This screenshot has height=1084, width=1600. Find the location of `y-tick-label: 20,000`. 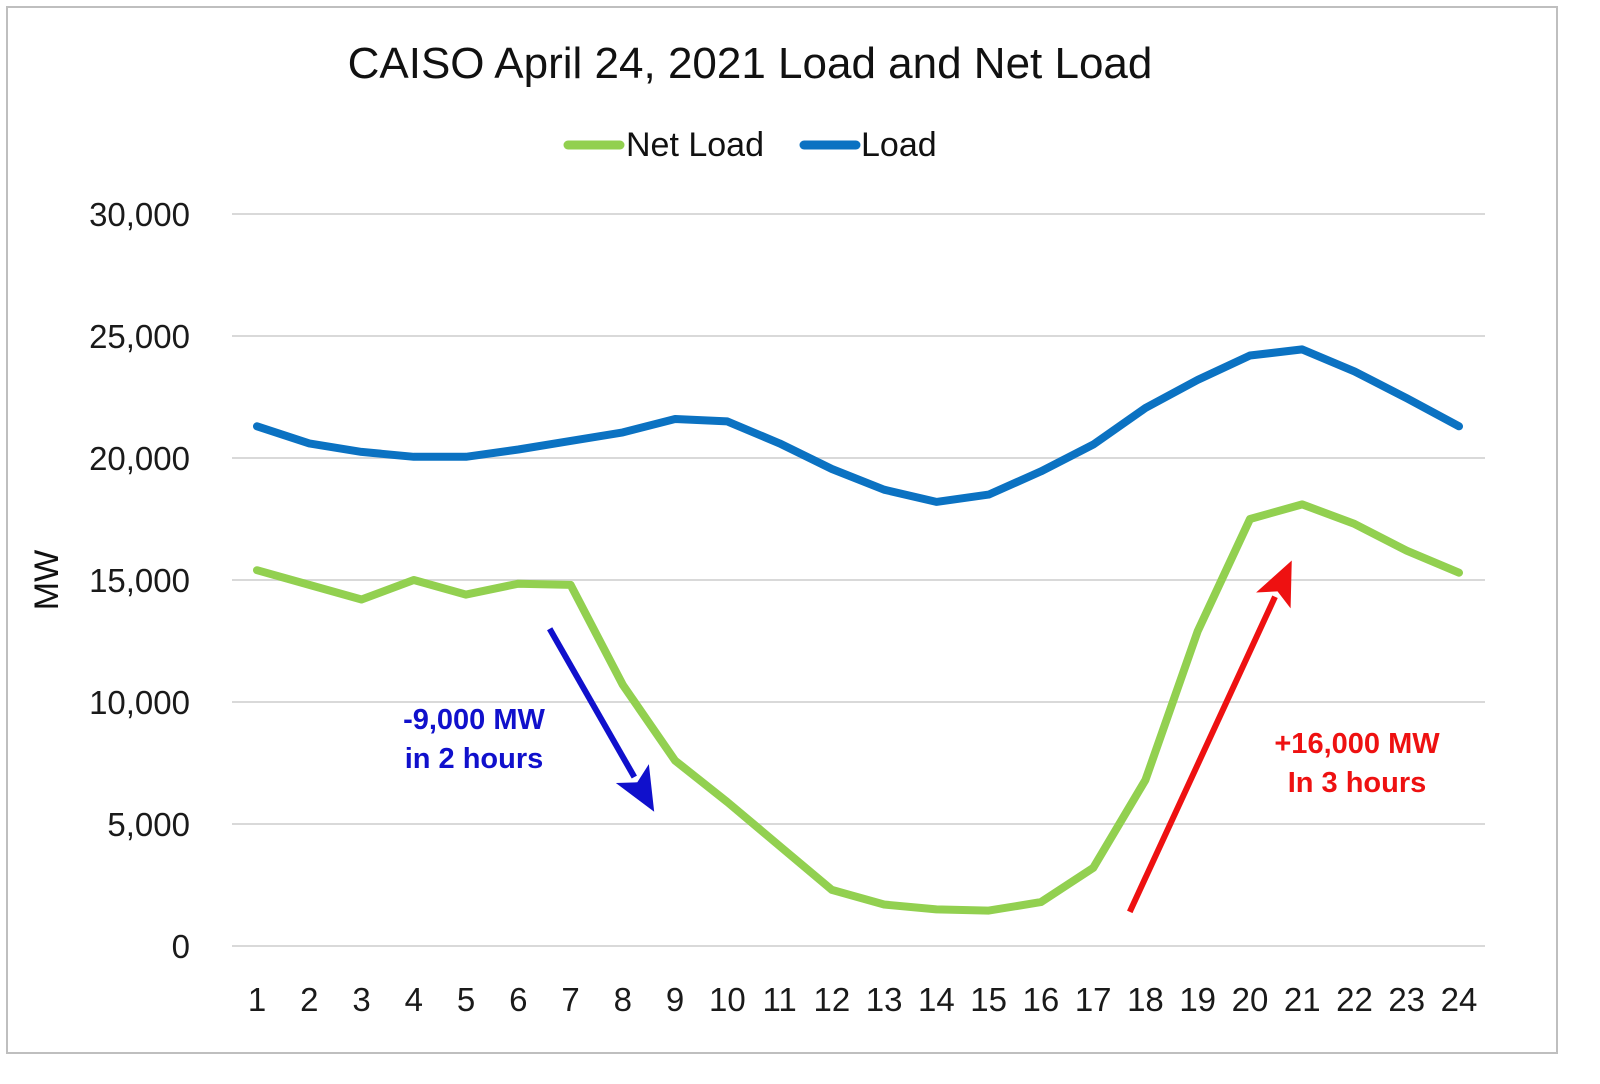

y-tick-label: 20,000 is located at coordinates (139, 458).